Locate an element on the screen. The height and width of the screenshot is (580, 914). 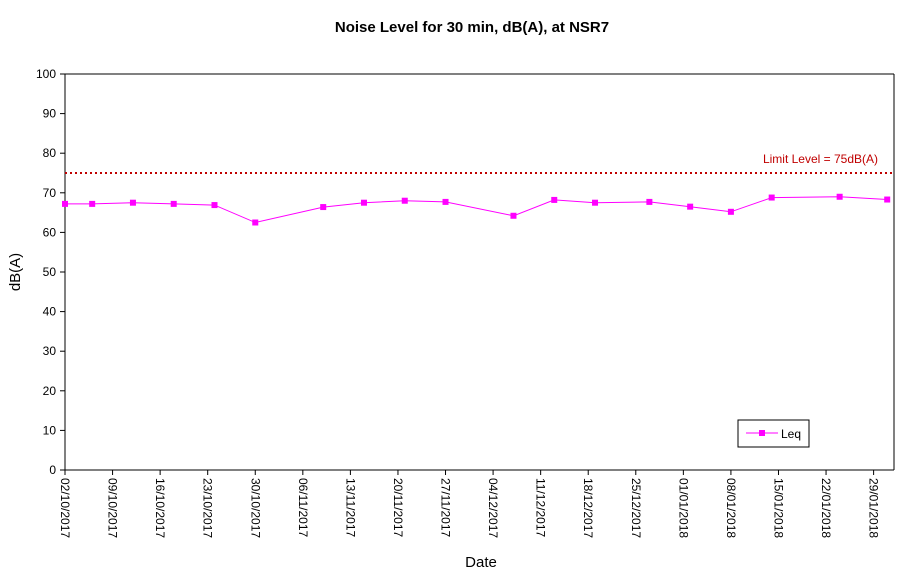
x-tick-label: 16/10/2017 is located at coordinates (160, 508).